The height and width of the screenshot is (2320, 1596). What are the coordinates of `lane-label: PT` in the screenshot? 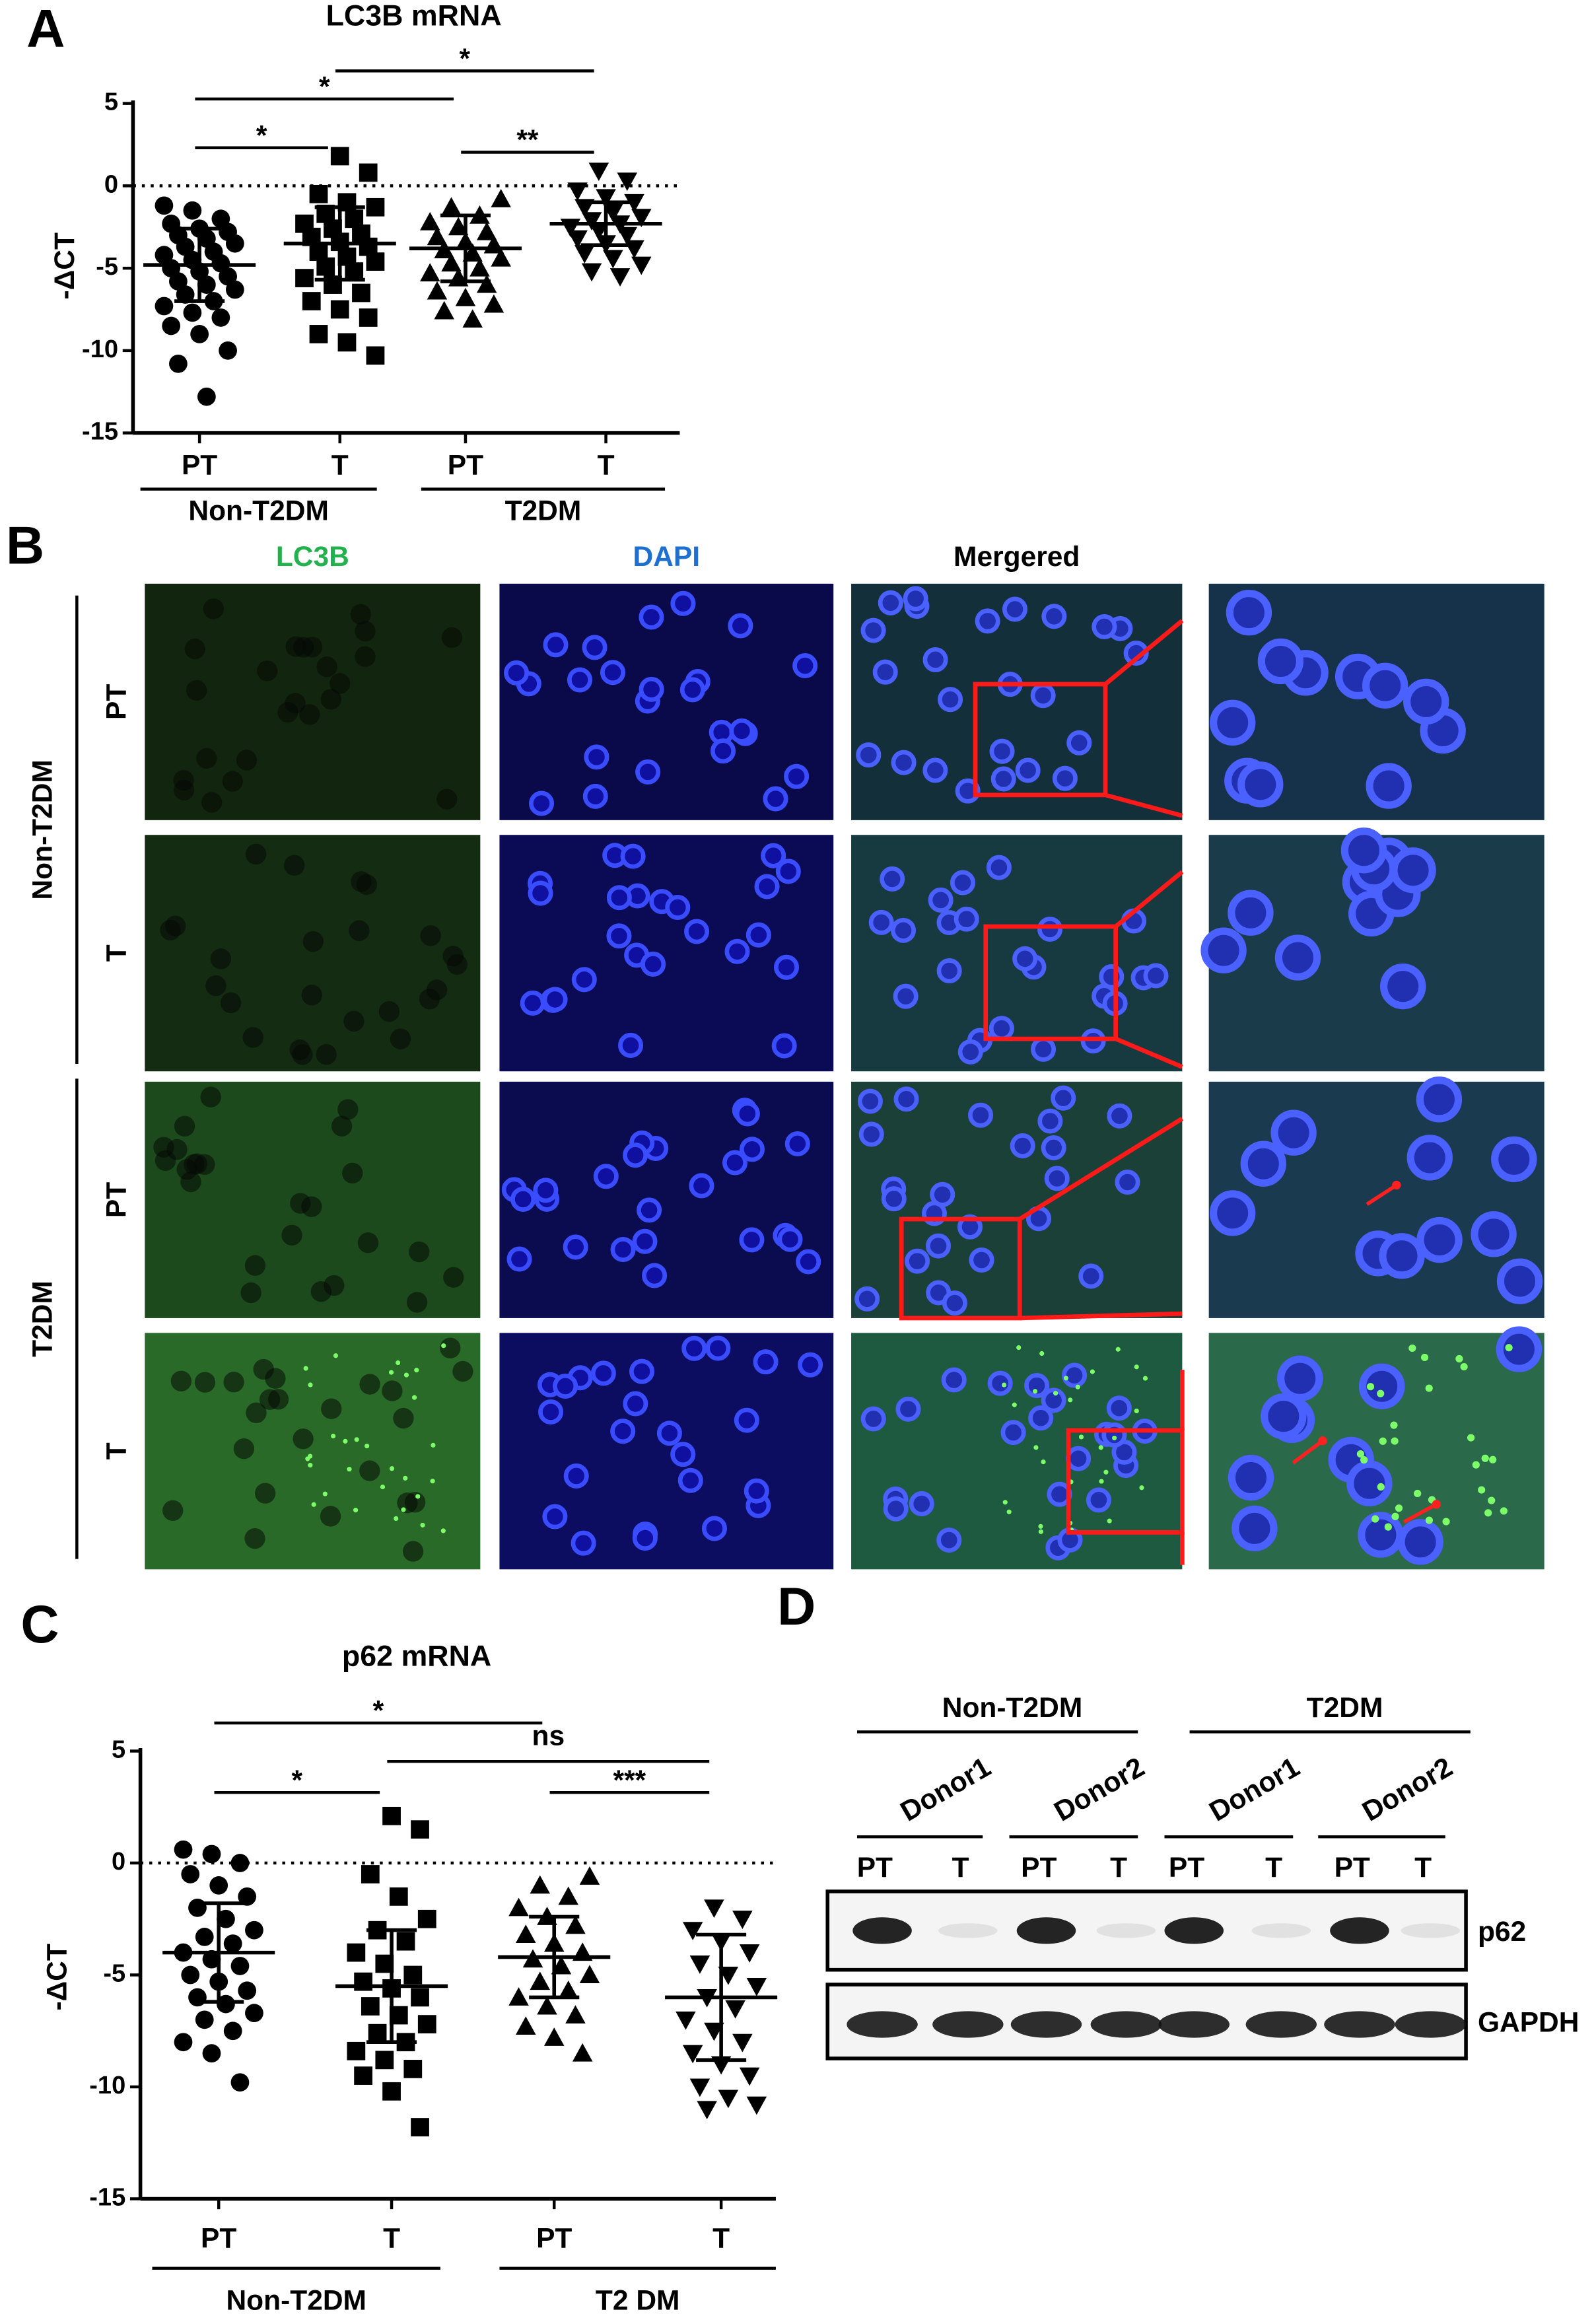 It's located at (1039, 1867).